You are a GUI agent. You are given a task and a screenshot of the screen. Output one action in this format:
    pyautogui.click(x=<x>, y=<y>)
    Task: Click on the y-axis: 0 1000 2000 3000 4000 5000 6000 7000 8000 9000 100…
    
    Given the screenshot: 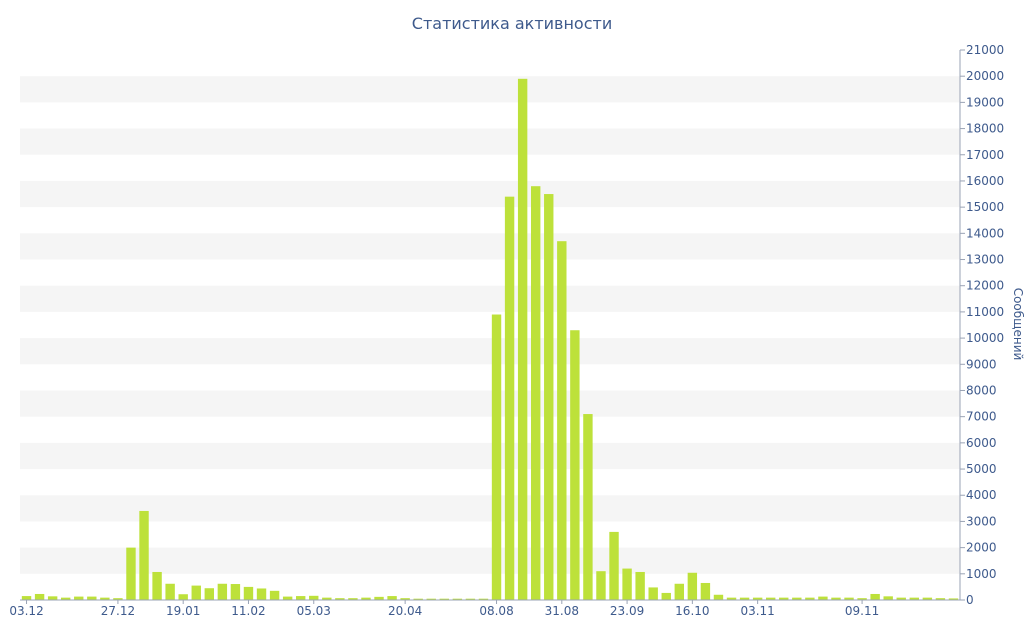 What is the action you would take?
    pyautogui.click(x=981, y=325)
    